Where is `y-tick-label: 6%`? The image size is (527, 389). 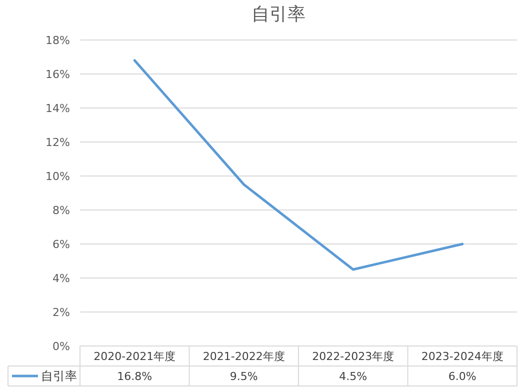
y-tick-label: 6% is located at coordinates (61, 244).